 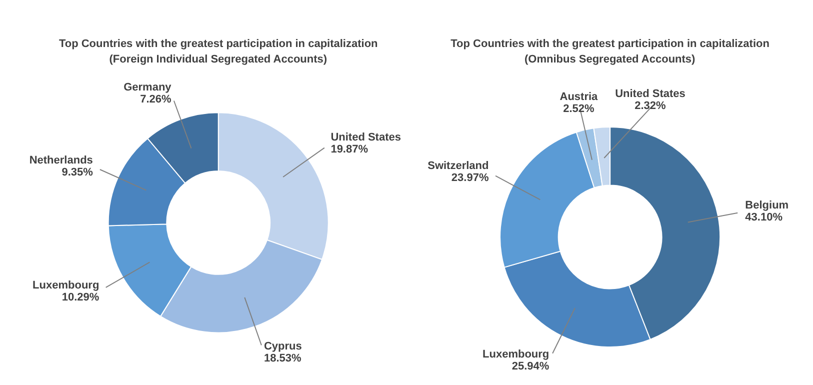 I want to click on slice-label: Netherlands, so click(x=61, y=160).